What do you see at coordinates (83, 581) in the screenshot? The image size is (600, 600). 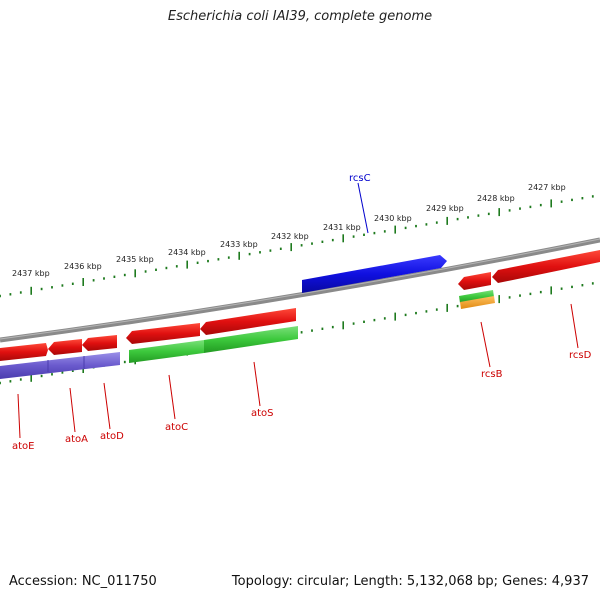 I see `accession-label: Accession: NC_011750` at bounding box center [83, 581].